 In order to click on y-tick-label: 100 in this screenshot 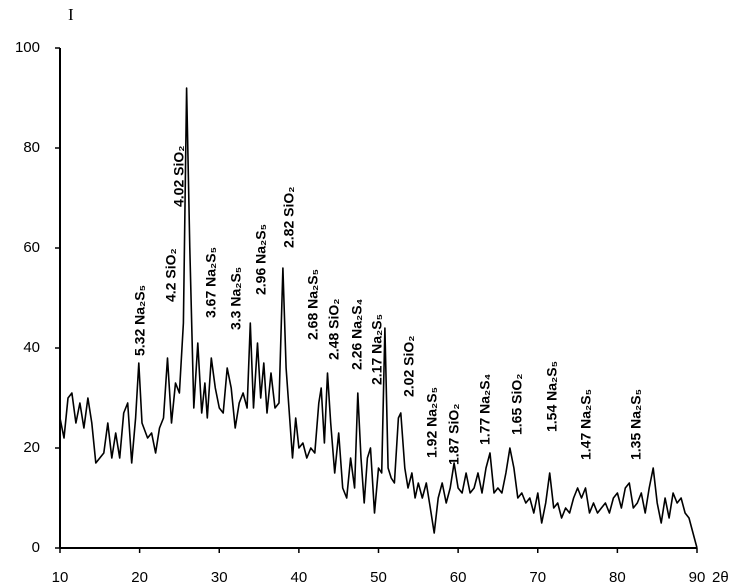, I will do `click(27, 47)`.